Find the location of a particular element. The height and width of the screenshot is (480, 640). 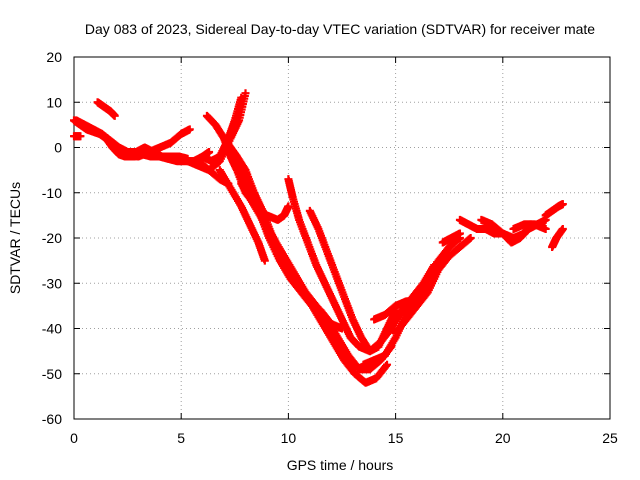

series-arc-recover-r is located at coordinates (401, 301).